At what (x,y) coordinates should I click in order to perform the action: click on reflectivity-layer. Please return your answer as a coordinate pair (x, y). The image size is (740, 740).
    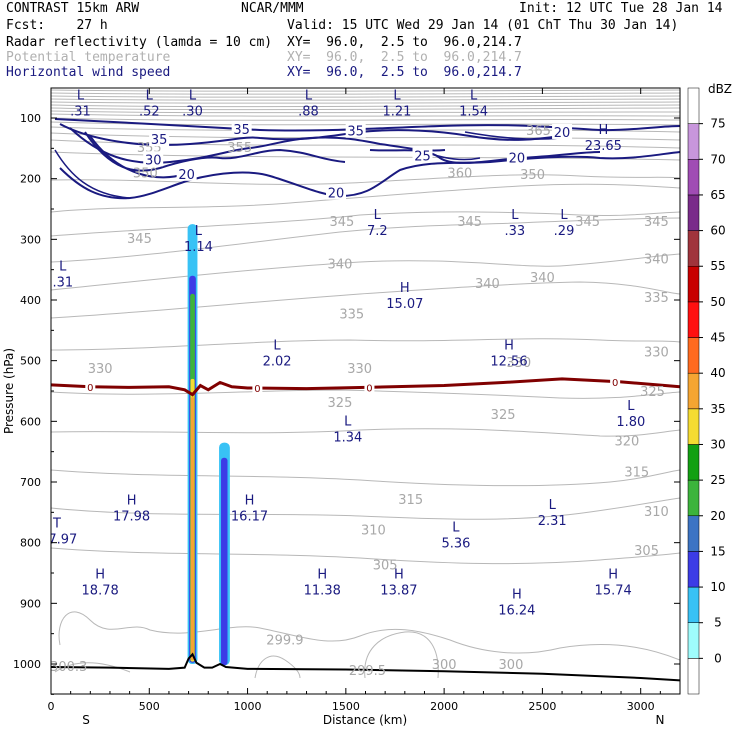
    Looking at the image, I should click on (208, 445).